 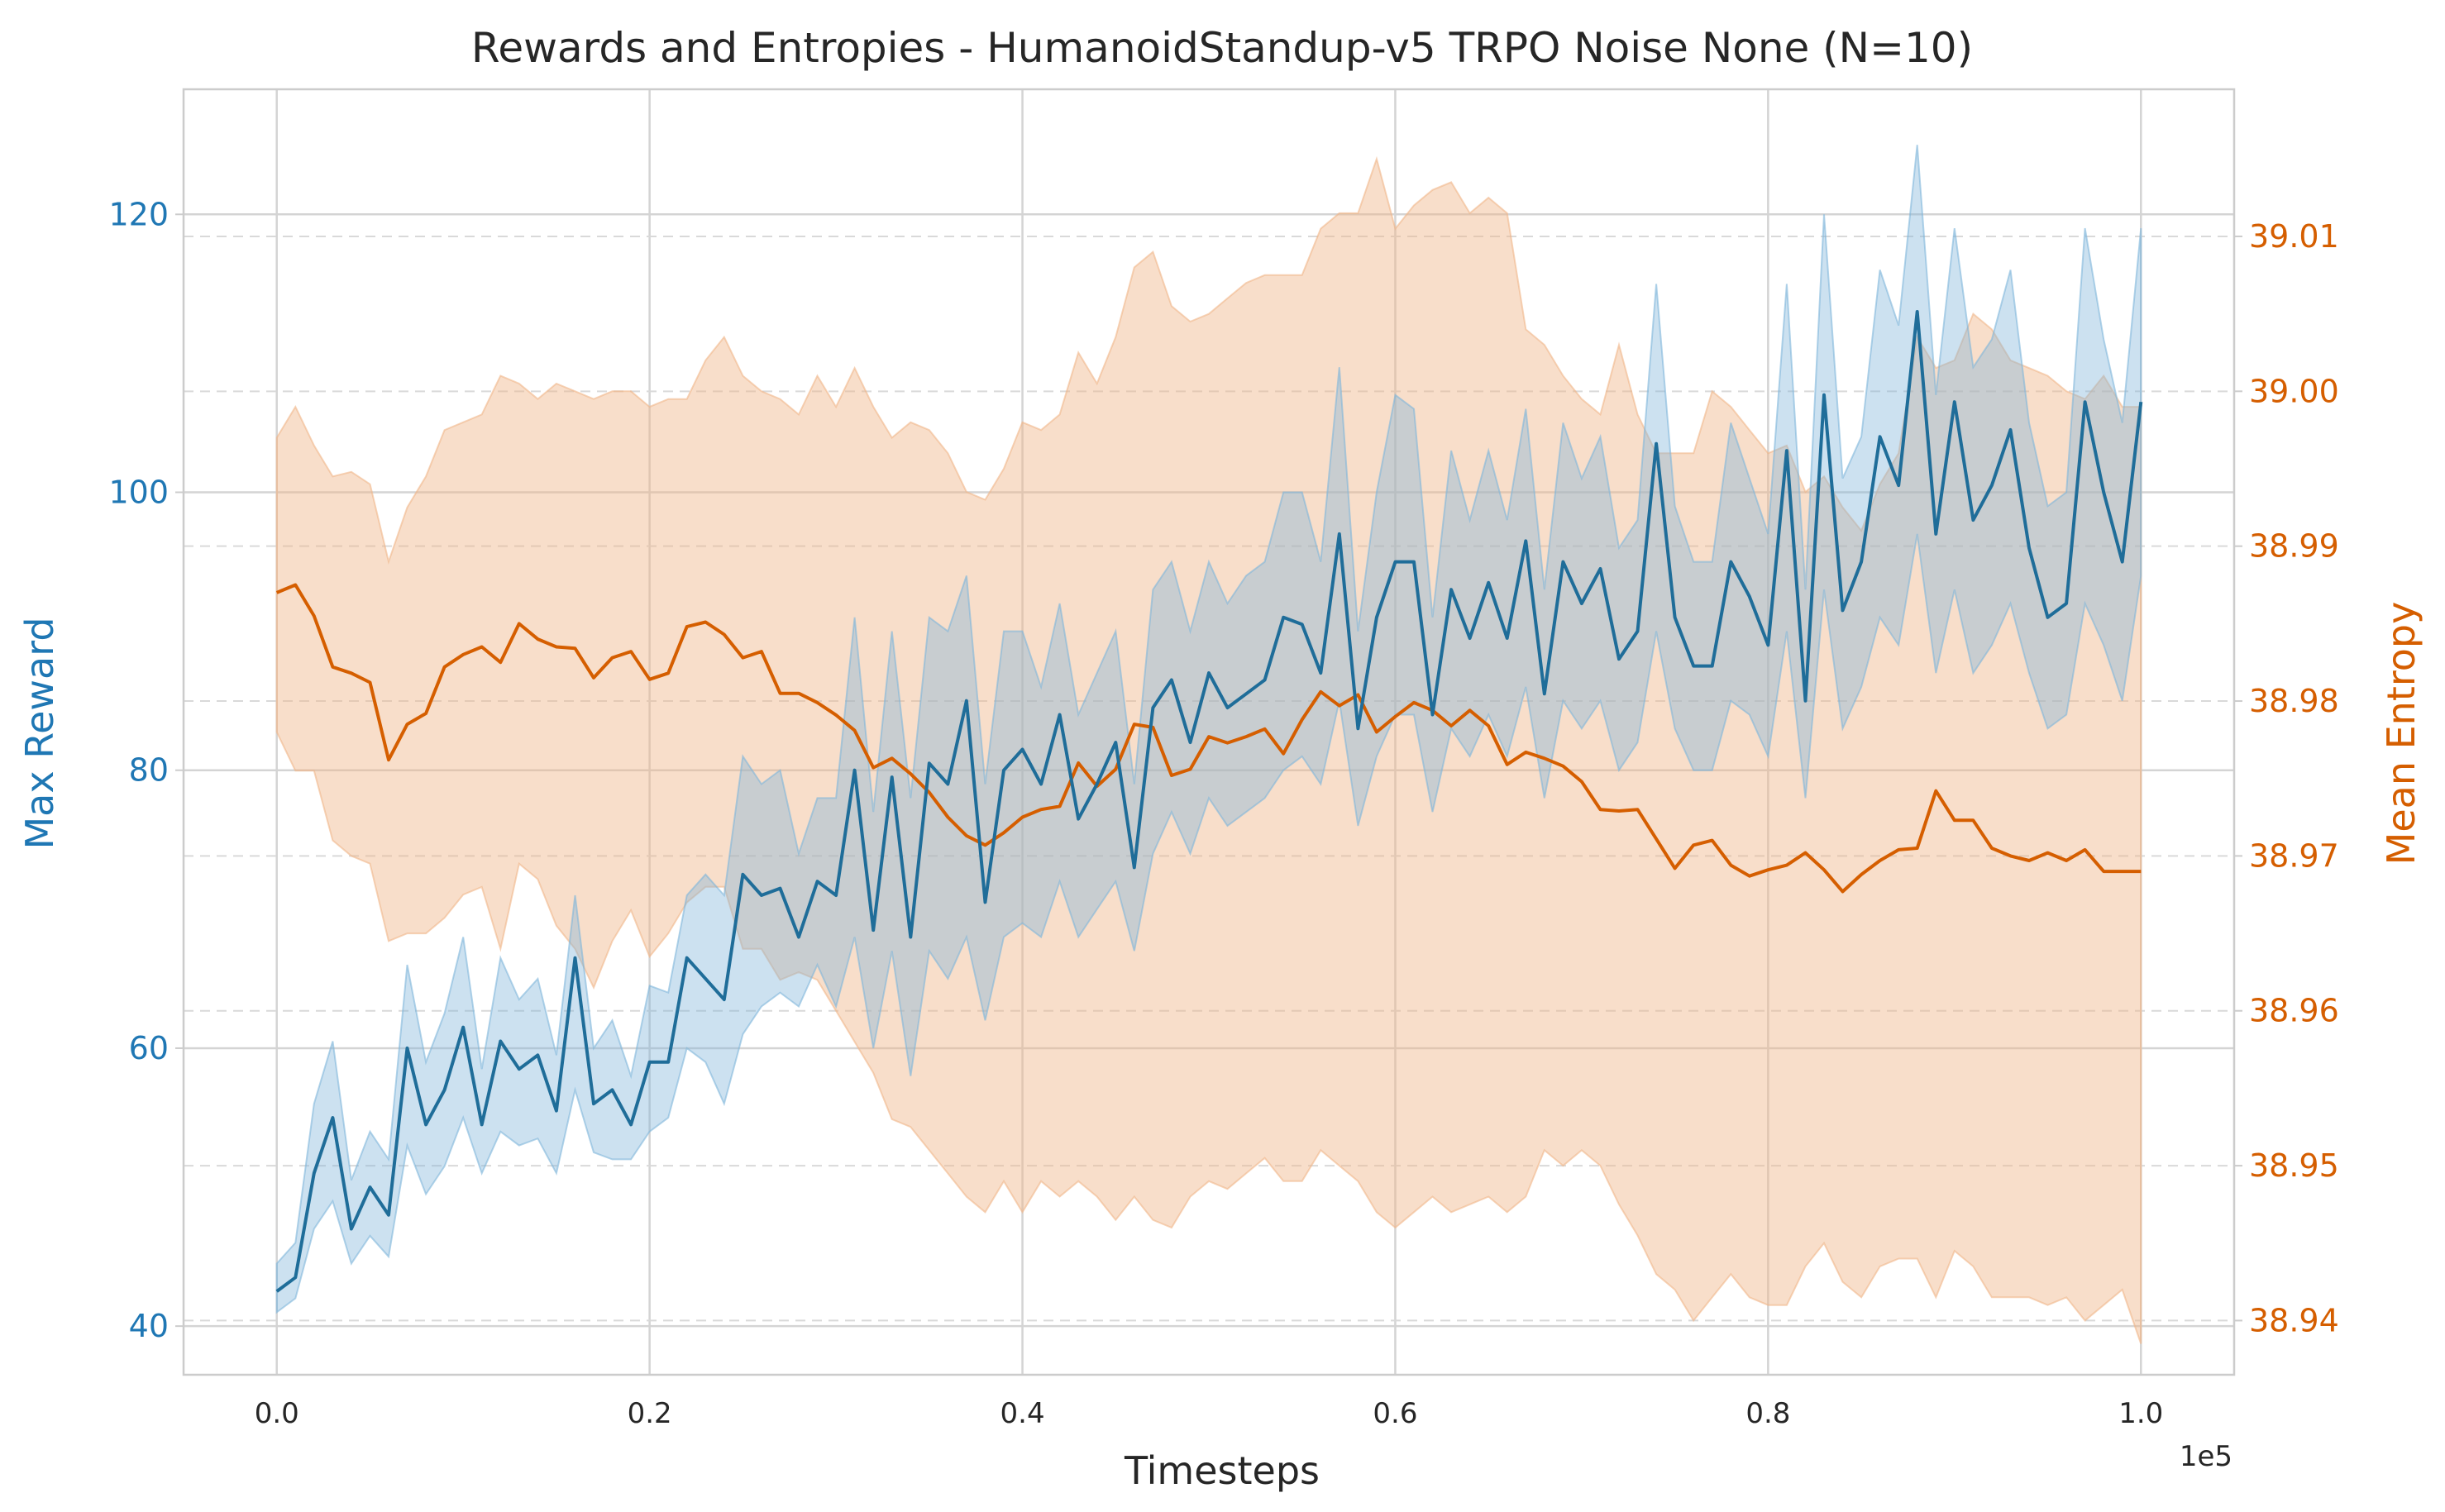 What do you see at coordinates (138, 493) in the screenshot?
I see `left-tick-label: 100` at bounding box center [138, 493].